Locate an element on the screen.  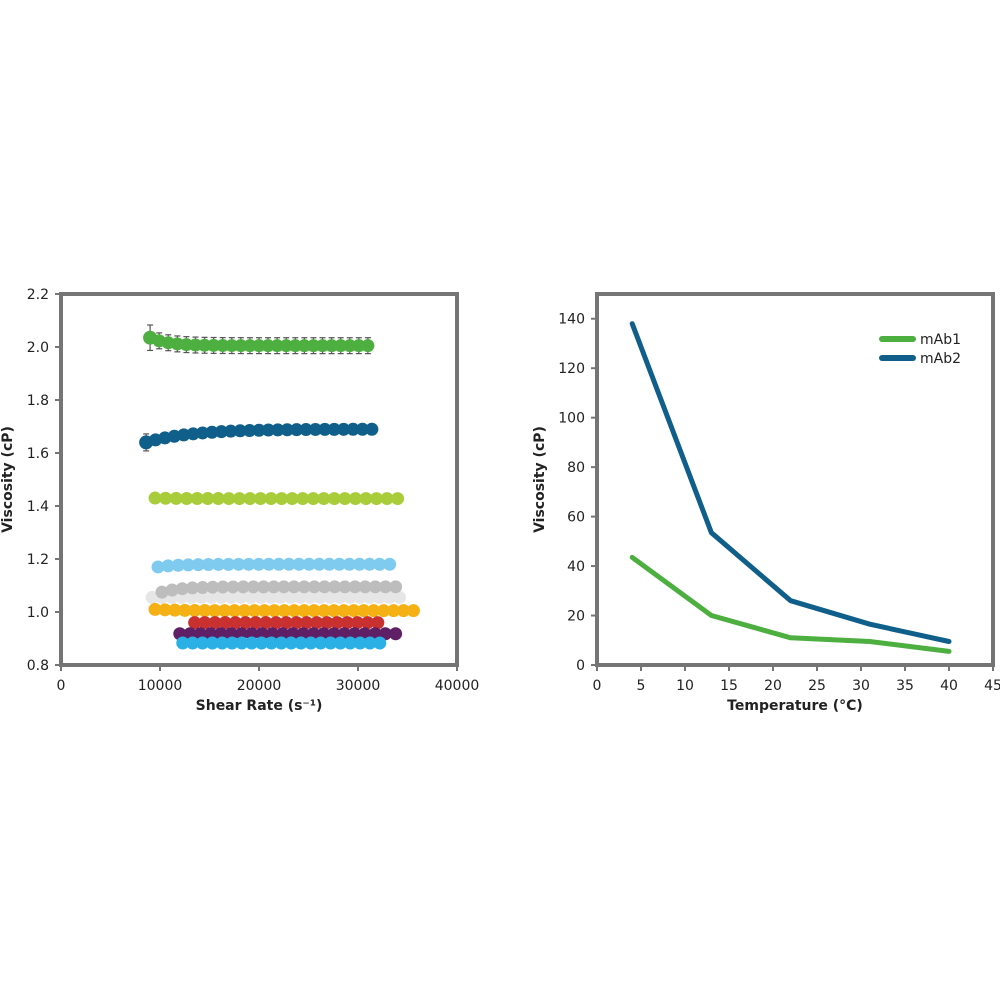
x-tick-label: 10 is located at coordinates (685, 686).